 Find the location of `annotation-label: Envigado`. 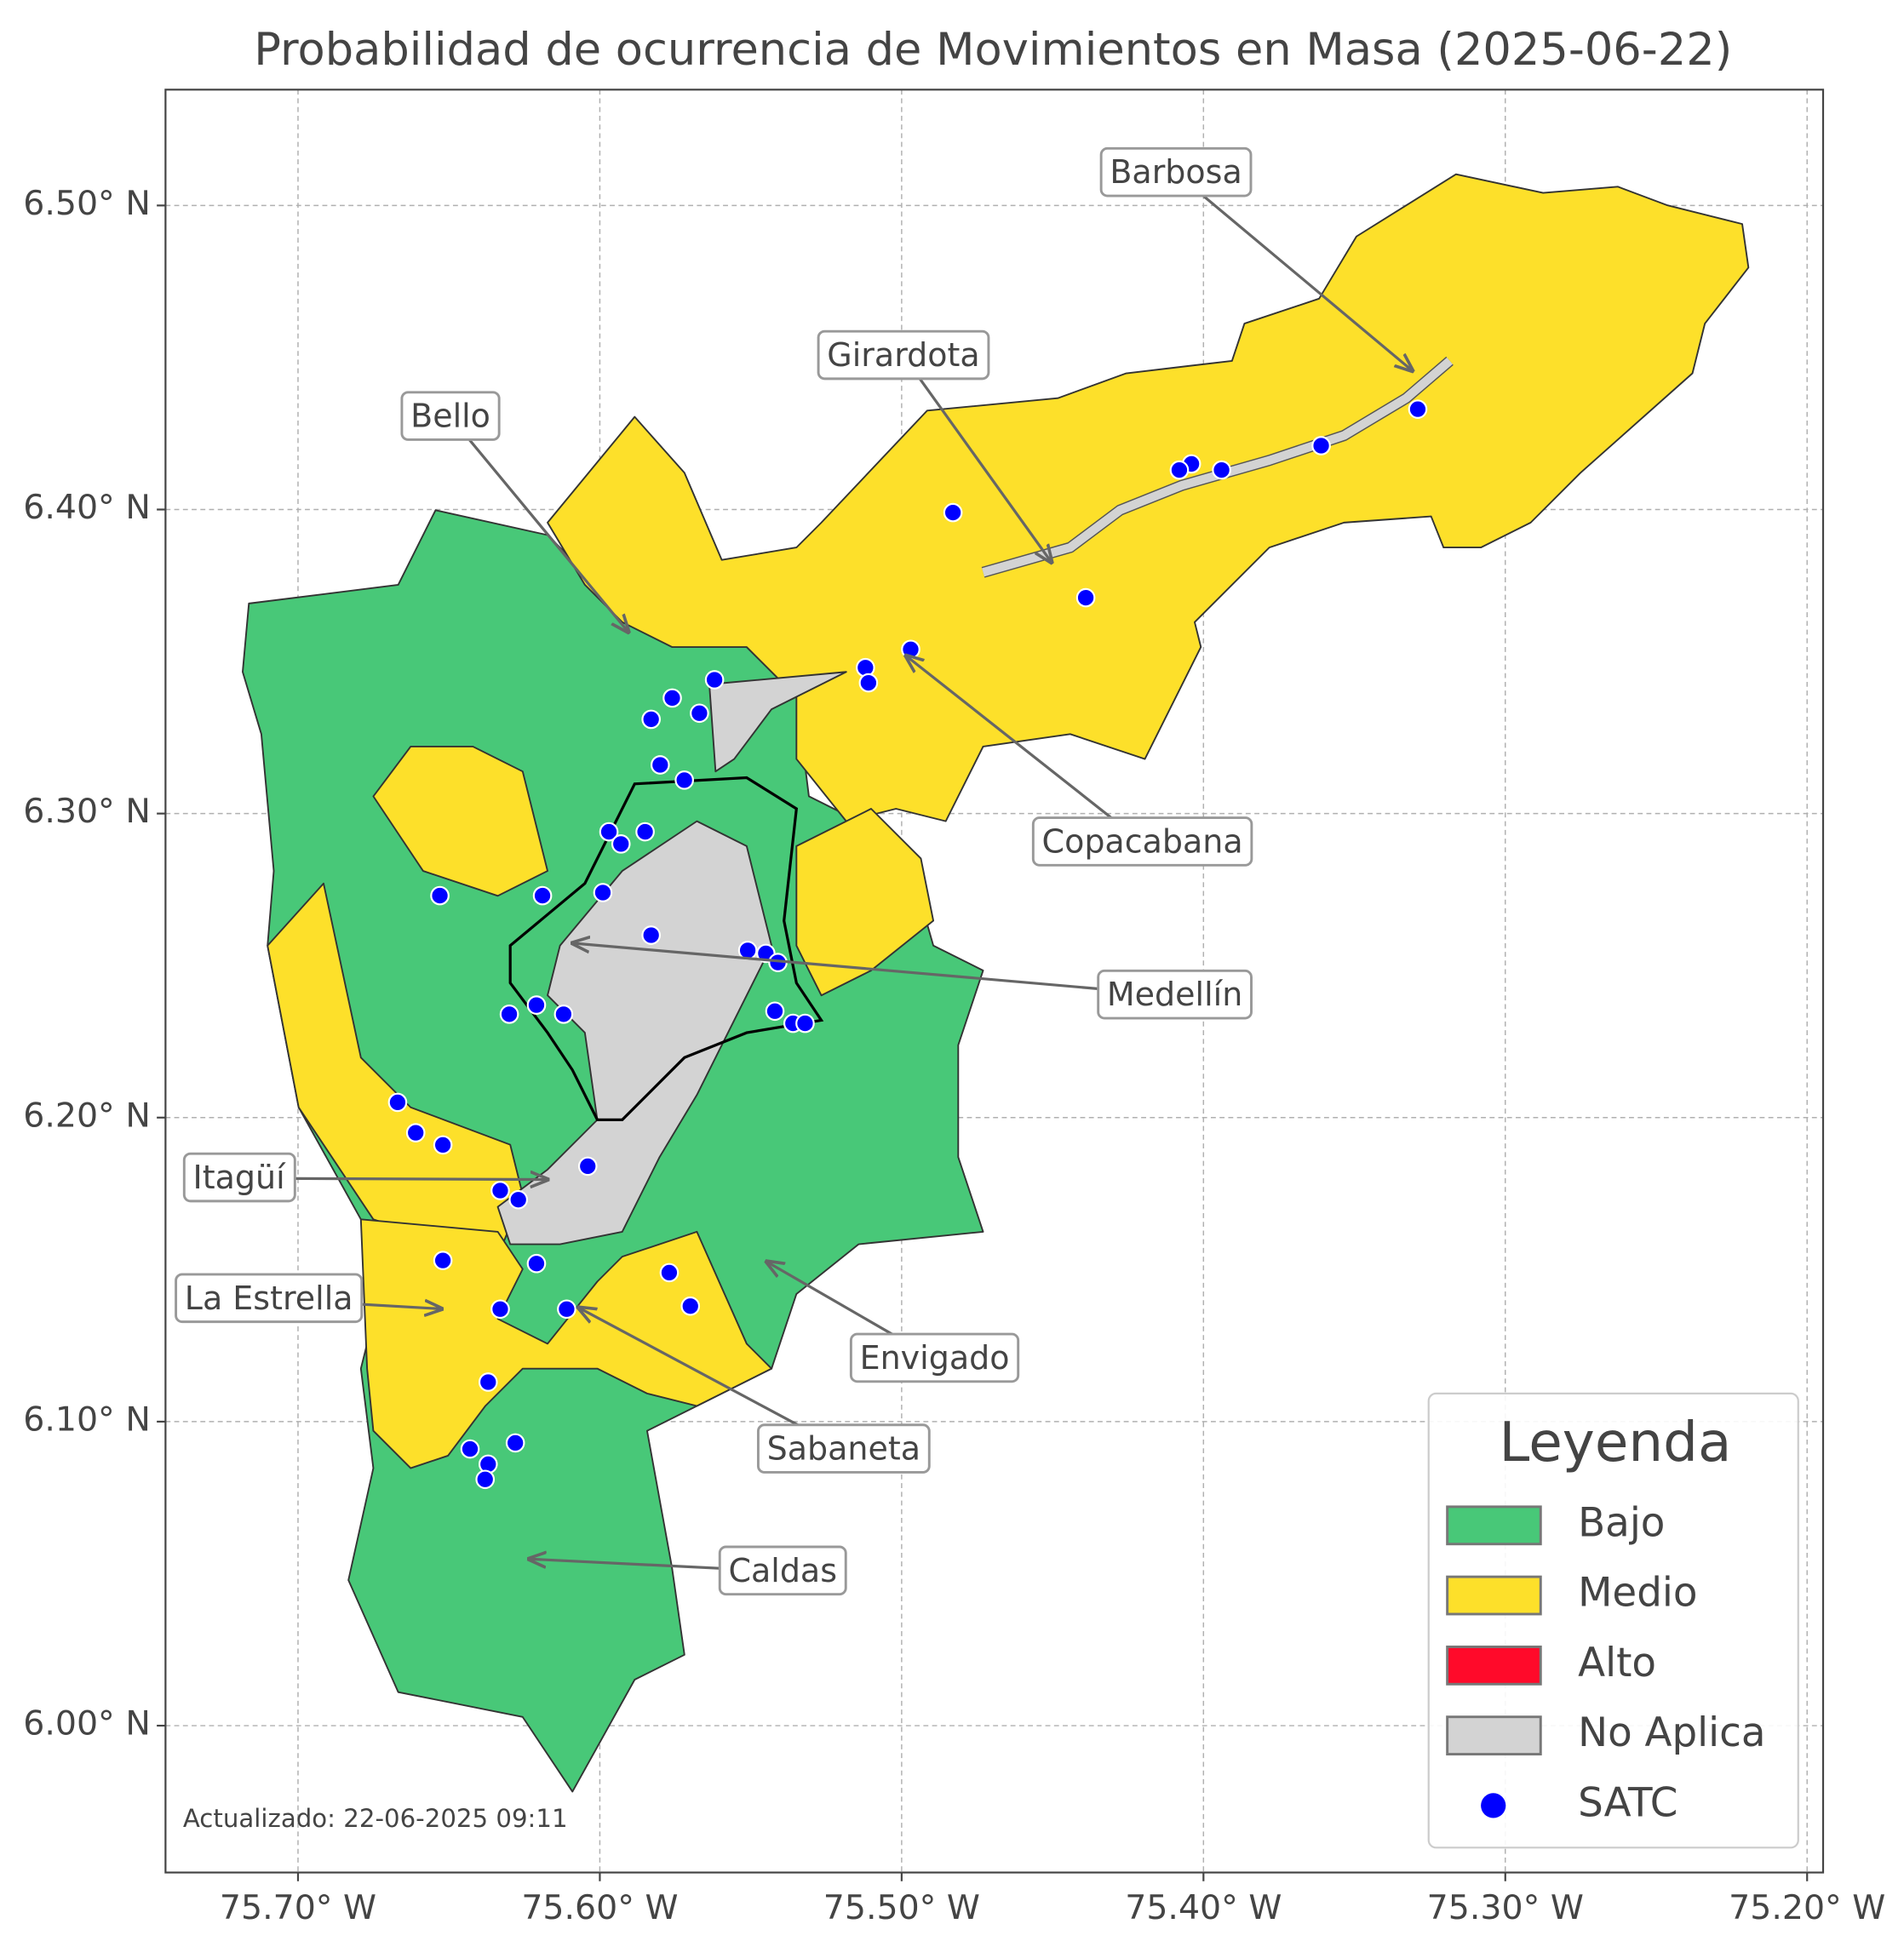

annotation-label: Envigado is located at coordinates (935, 1358).